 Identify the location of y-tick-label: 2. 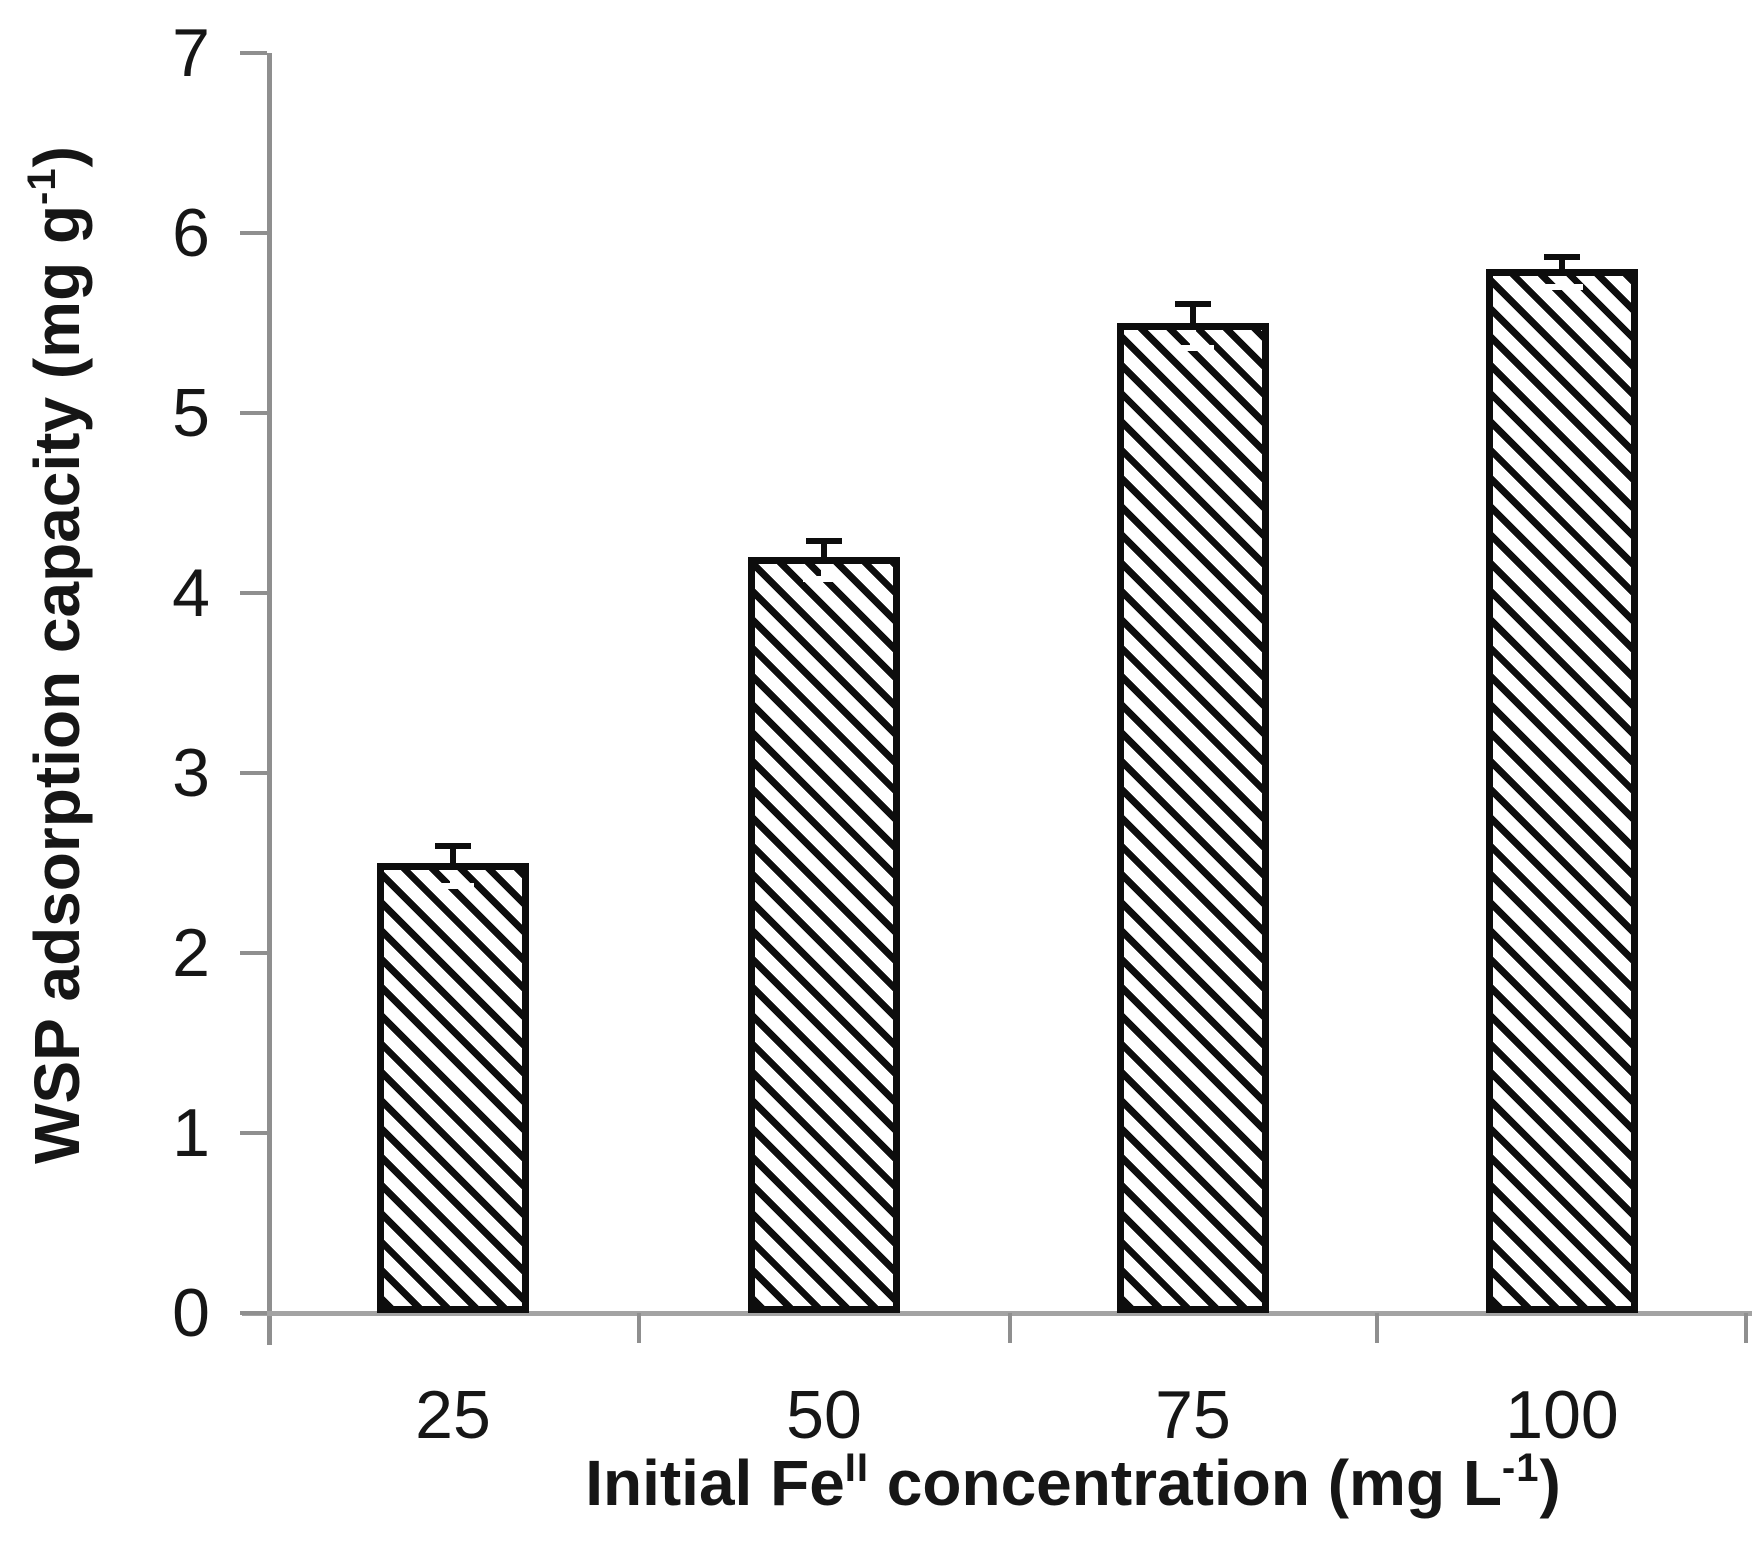
(191, 953).